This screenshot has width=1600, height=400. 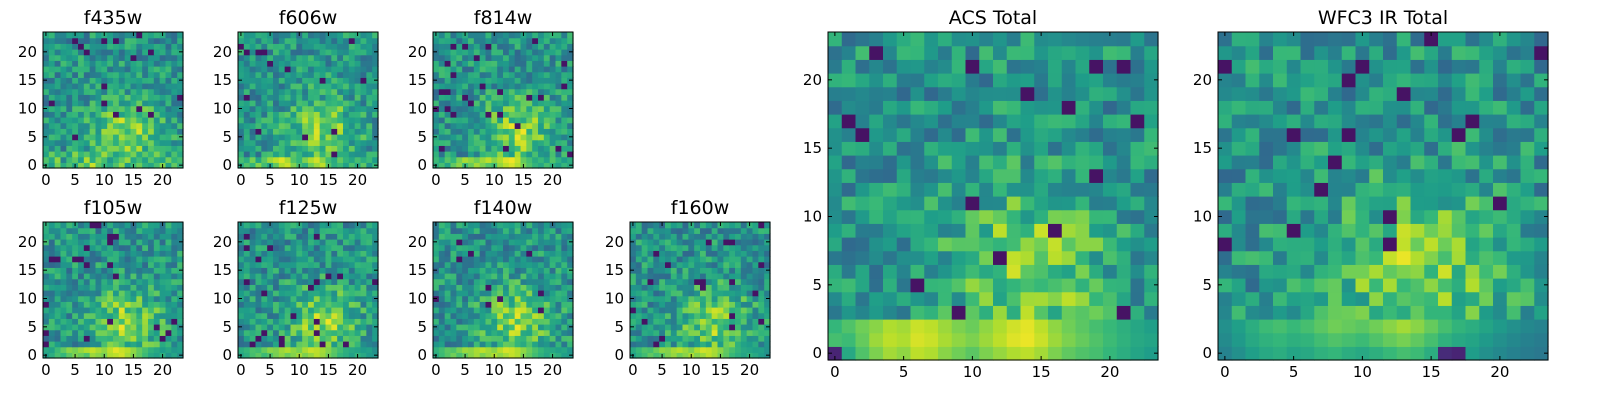 What do you see at coordinates (552, 370) in the screenshot?
I see `x-tick-label: 20` at bounding box center [552, 370].